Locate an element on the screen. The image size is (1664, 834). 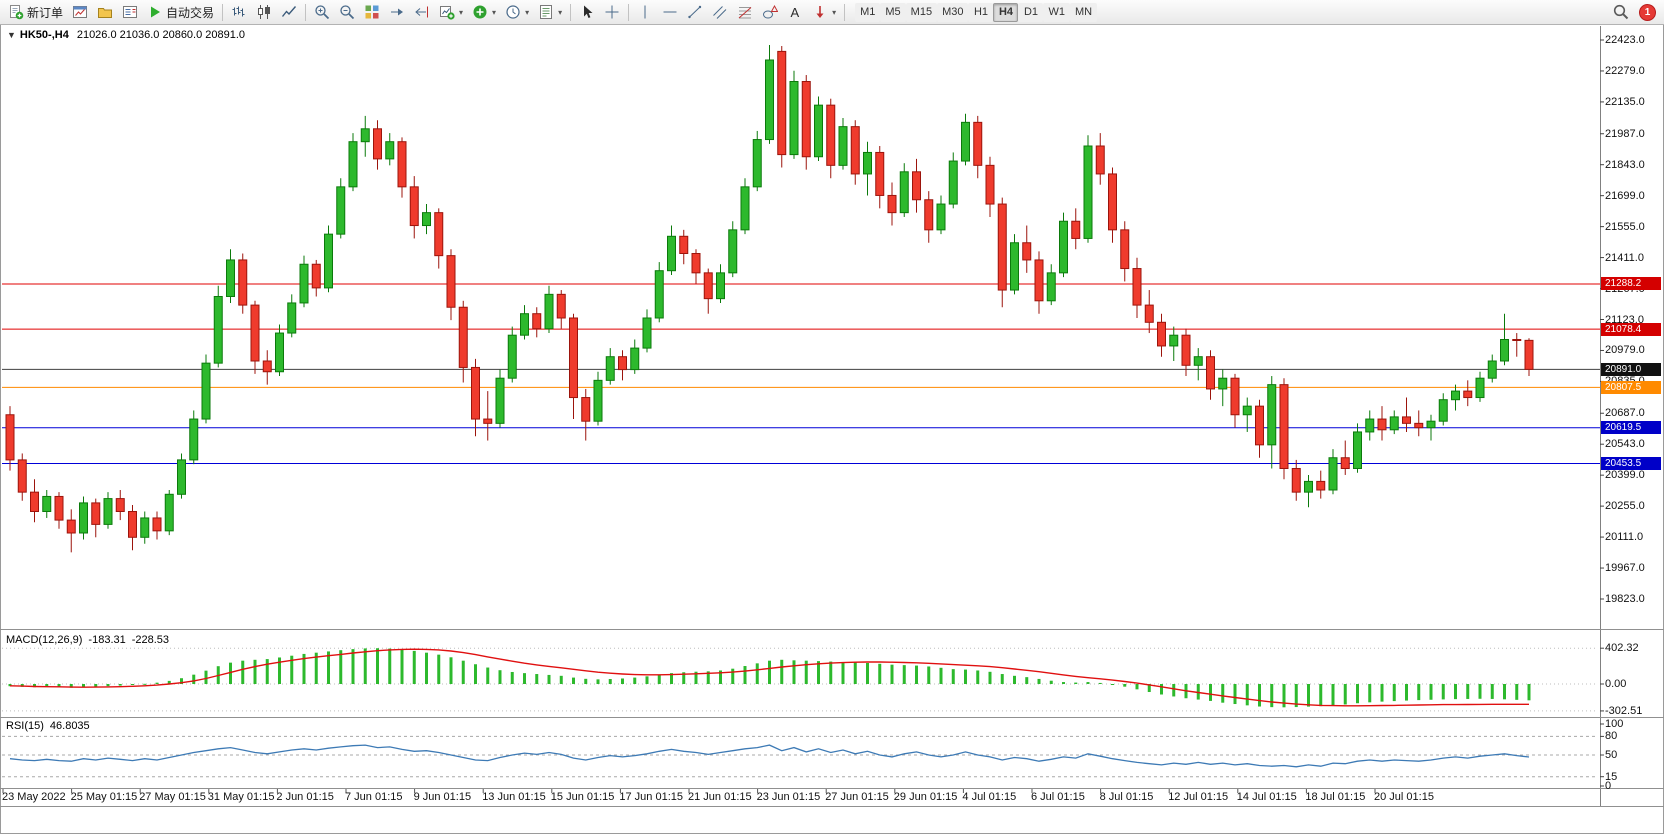
timeframe-button-M5: M5 is located at coordinates (893, 12).